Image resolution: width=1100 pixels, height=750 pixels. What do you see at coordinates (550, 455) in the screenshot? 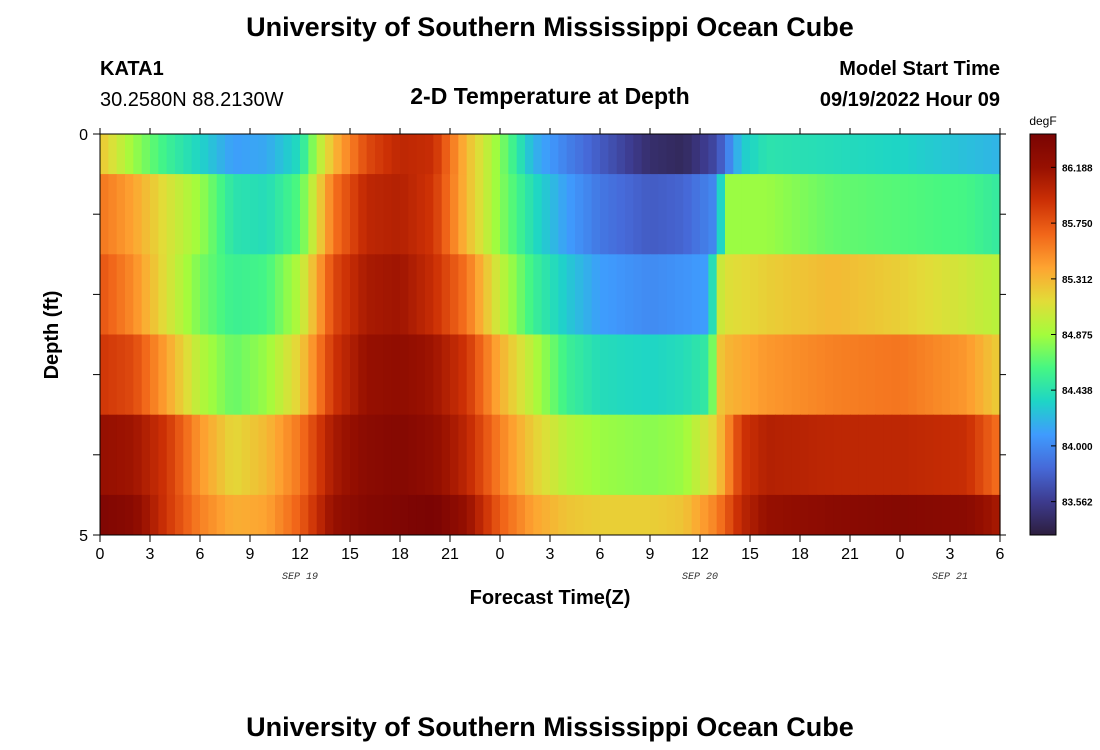
I see `heatmap-row` at bounding box center [550, 455].